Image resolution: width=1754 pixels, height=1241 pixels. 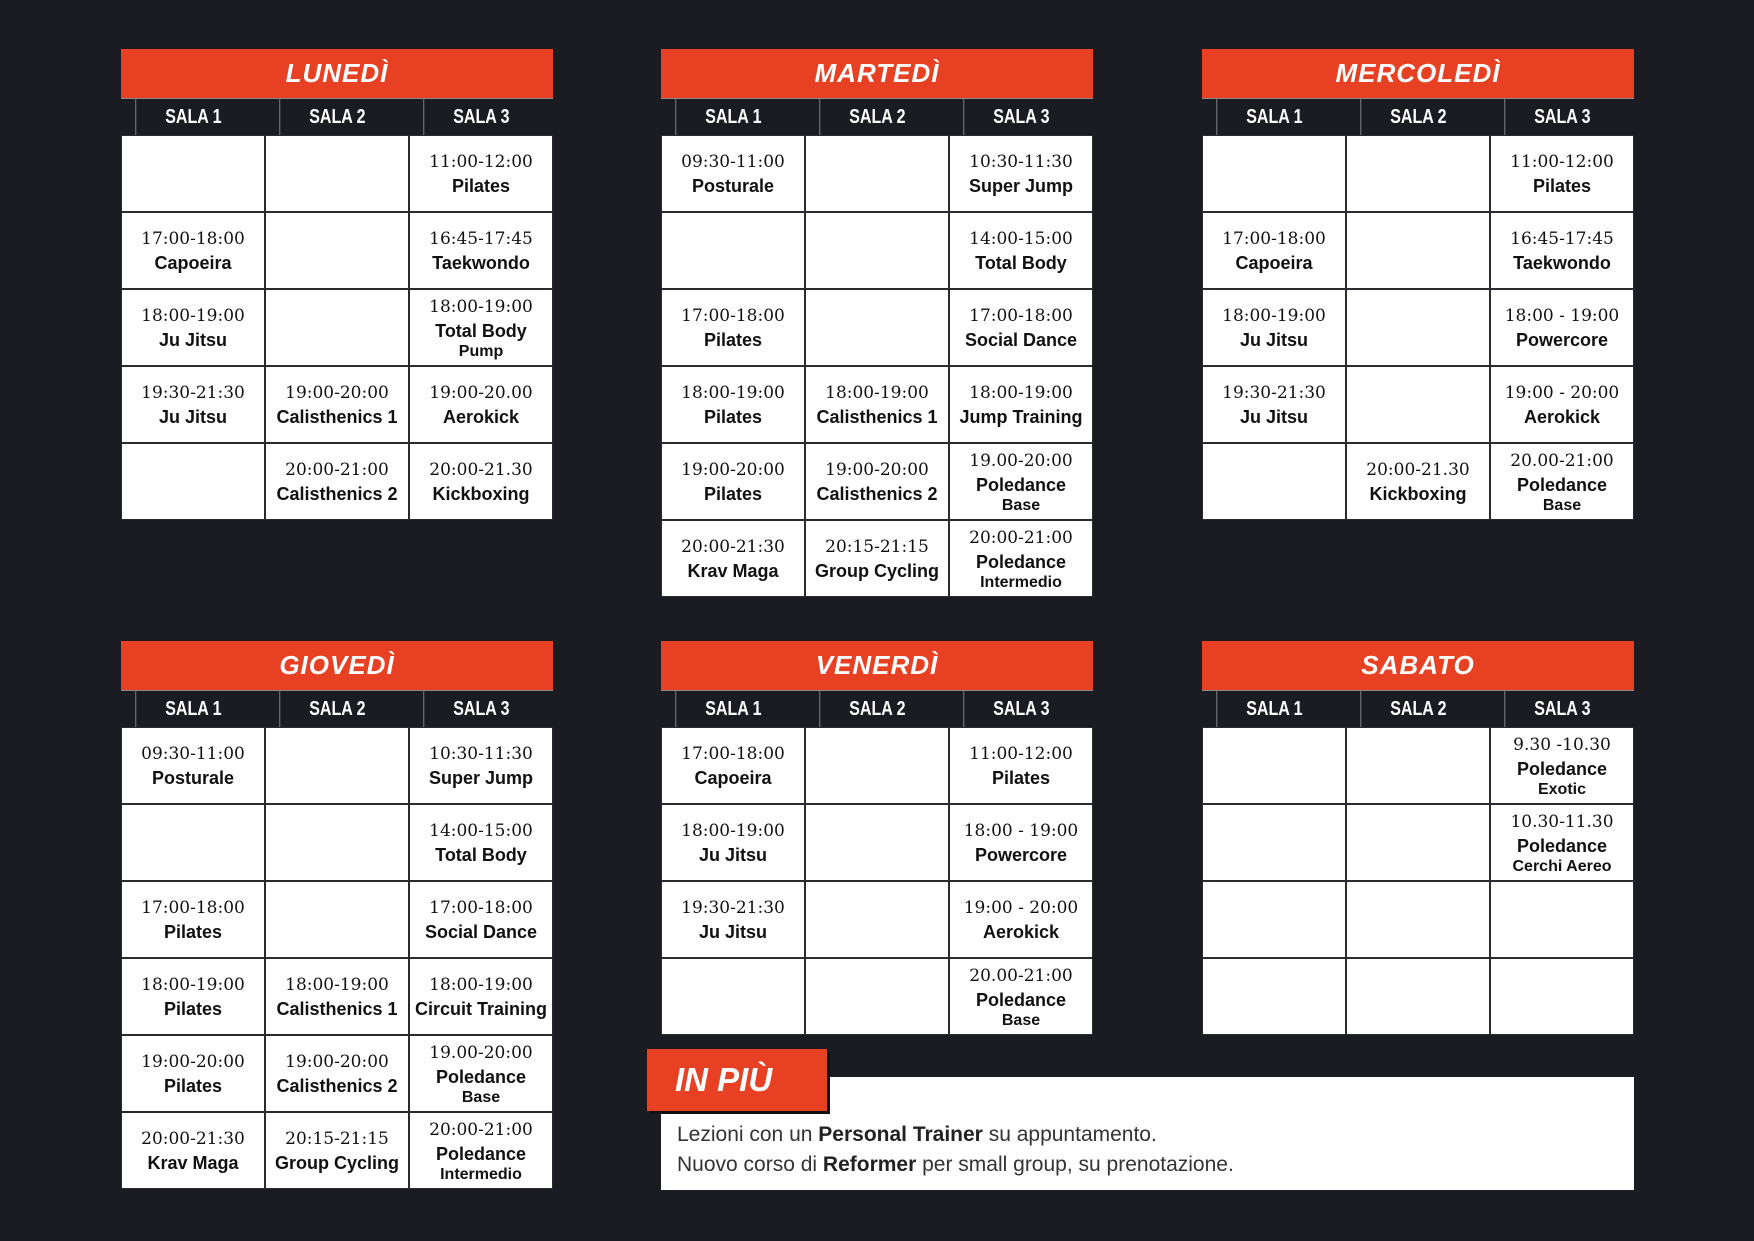 What do you see at coordinates (193, 765) in the screenshot?
I see `class-cell: 09:30-11:00 Posturale` at bounding box center [193, 765].